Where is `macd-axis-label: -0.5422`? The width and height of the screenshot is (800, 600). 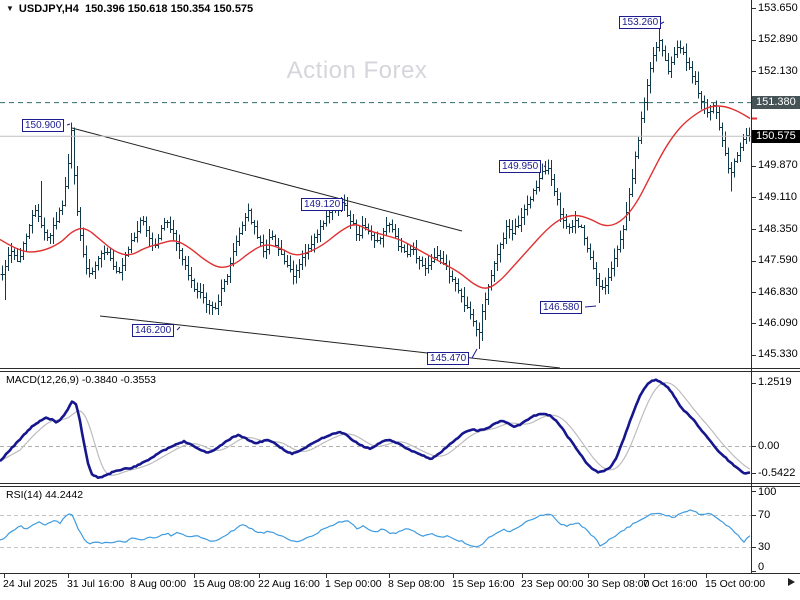
macd-axis-label: -0.5422 is located at coordinates (777, 472).